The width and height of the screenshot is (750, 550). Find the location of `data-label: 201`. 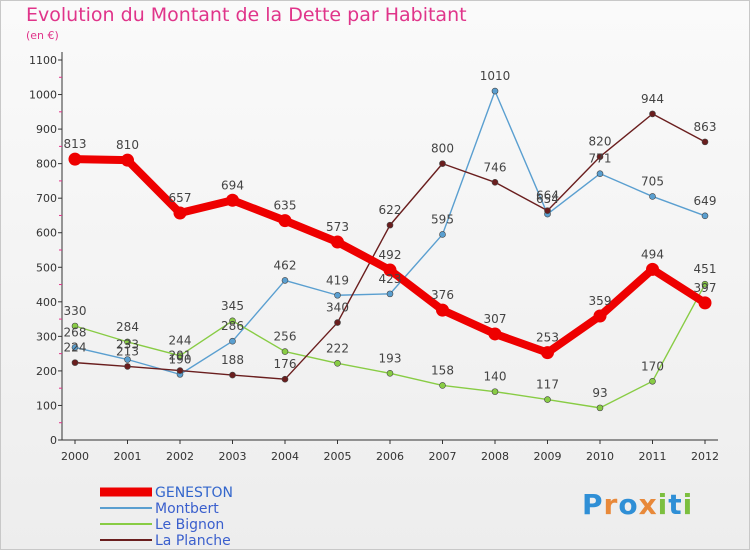

data-label: 201 is located at coordinates (180, 356).